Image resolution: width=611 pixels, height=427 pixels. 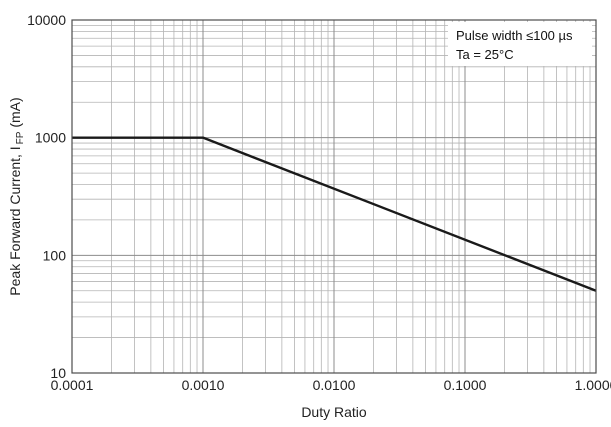 What do you see at coordinates (72, 385) in the screenshot?
I see `x-tick-label: 0.0001` at bounding box center [72, 385].